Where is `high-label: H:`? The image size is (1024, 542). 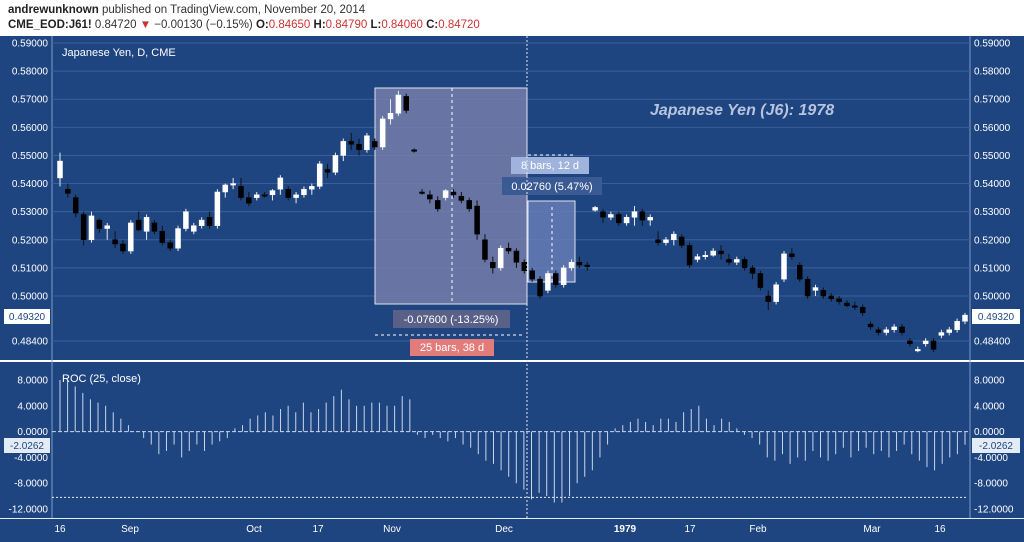 high-label: H: is located at coordinates (319, 25).